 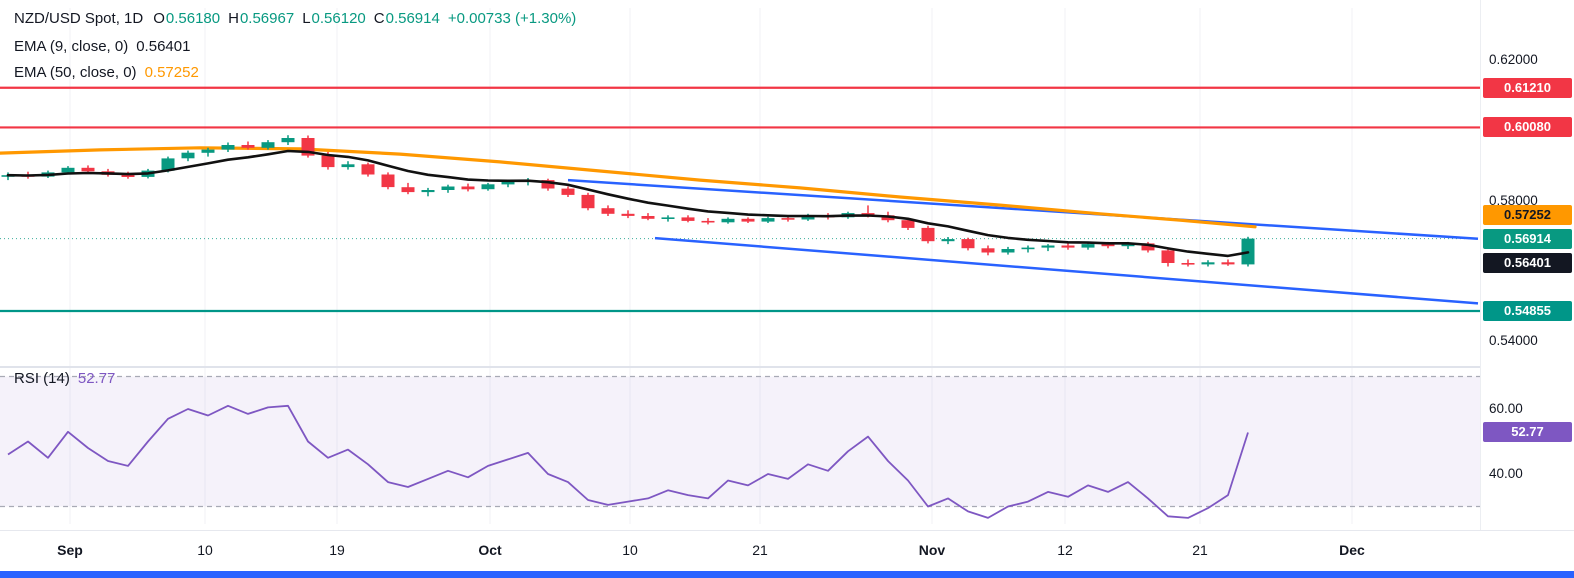 What do you see at coordinates (306, 18) in the screenshot?
I see `low-letter: L` at bounding box center [306, 18].